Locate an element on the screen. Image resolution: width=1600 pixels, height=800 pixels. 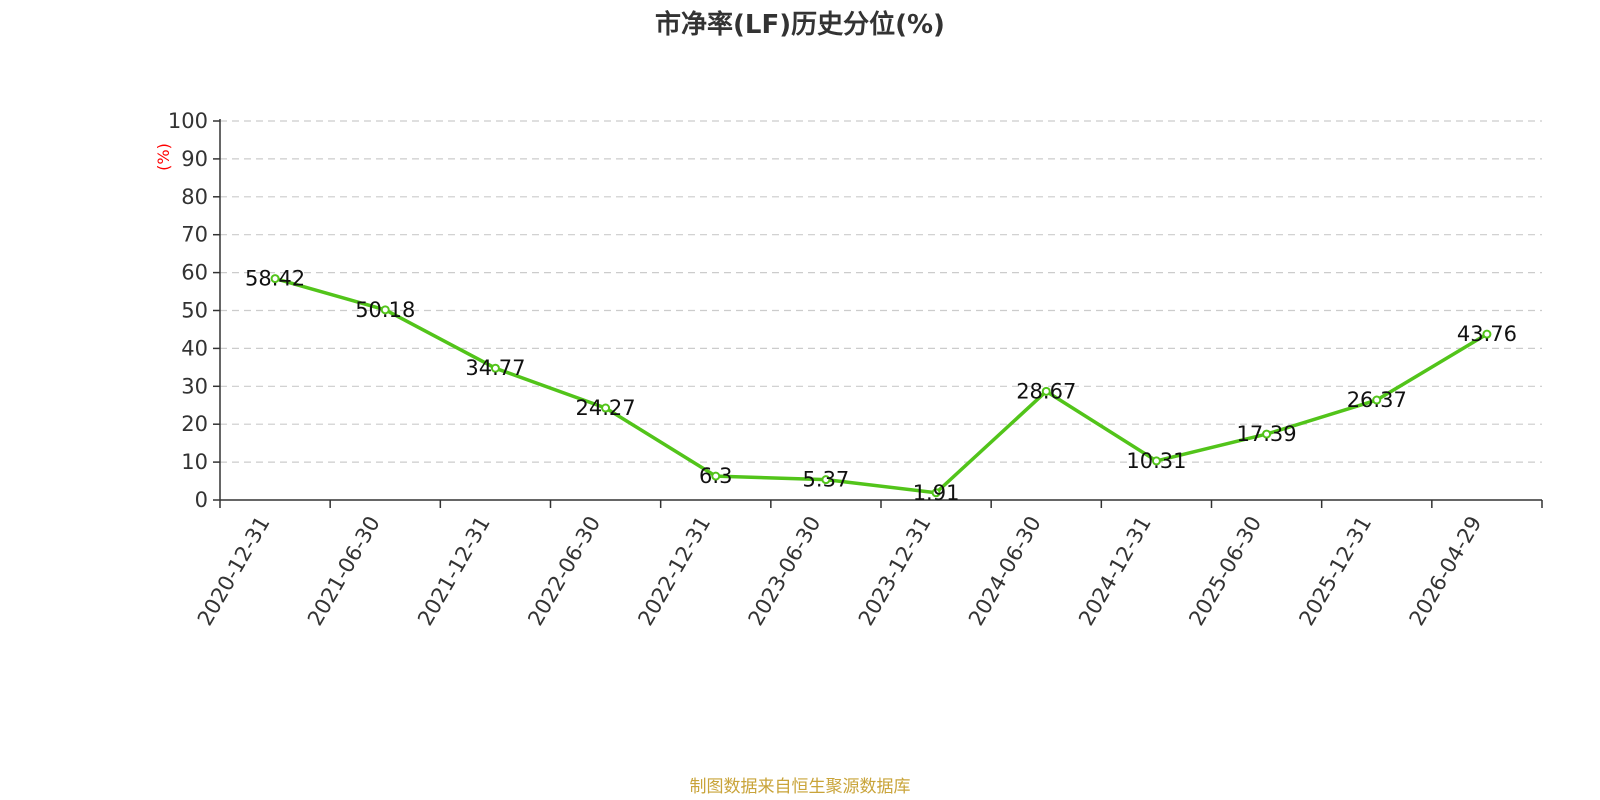
x-tick-label: 2024-12-31 is located at coordinates (1115, 571).